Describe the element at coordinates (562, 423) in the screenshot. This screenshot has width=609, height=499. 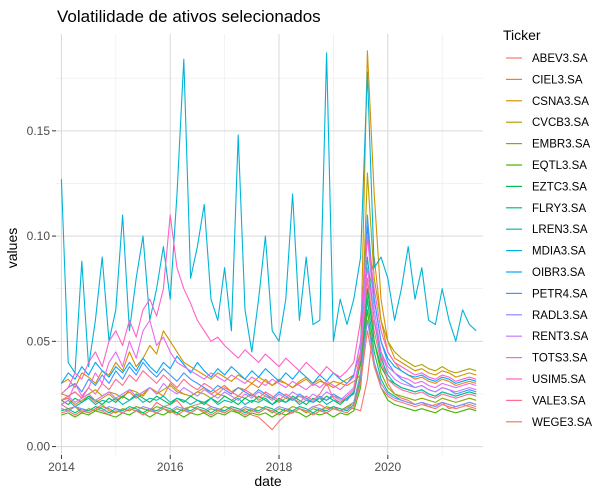
I see `legend-label-wege3-sa: WEGE3.SA` at that location.